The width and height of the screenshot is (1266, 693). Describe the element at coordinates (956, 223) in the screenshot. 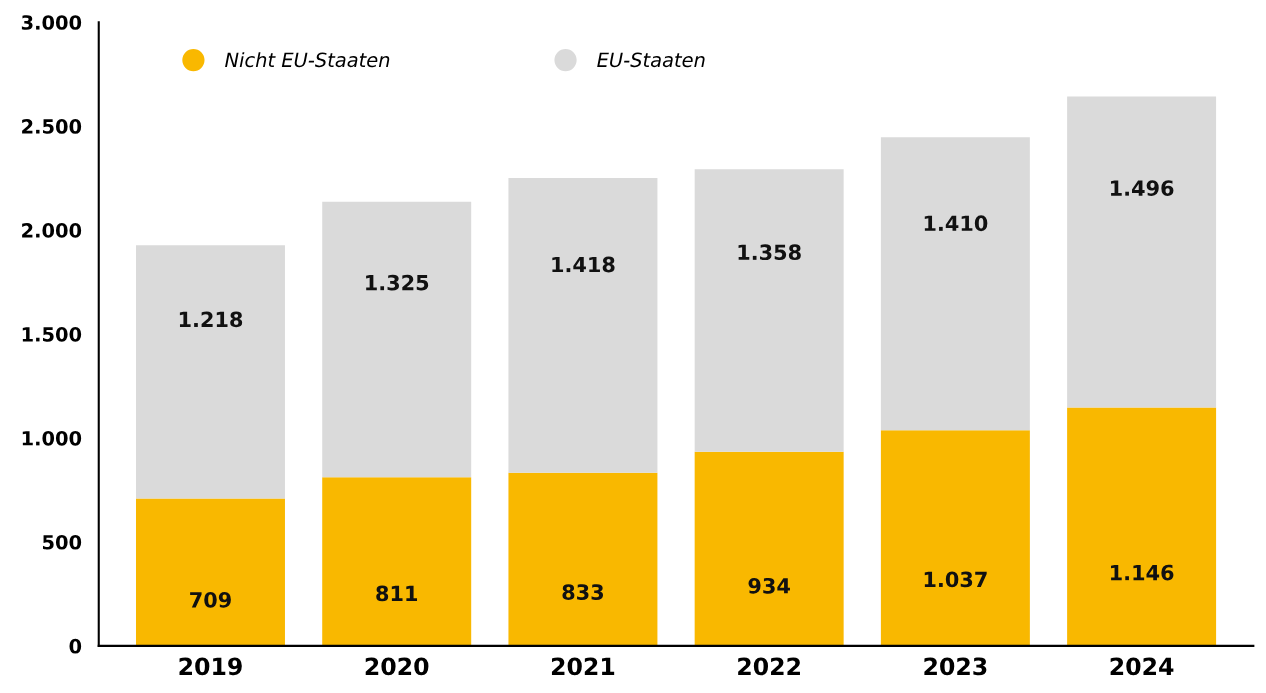

I see `data-label: 1.410` at that location.